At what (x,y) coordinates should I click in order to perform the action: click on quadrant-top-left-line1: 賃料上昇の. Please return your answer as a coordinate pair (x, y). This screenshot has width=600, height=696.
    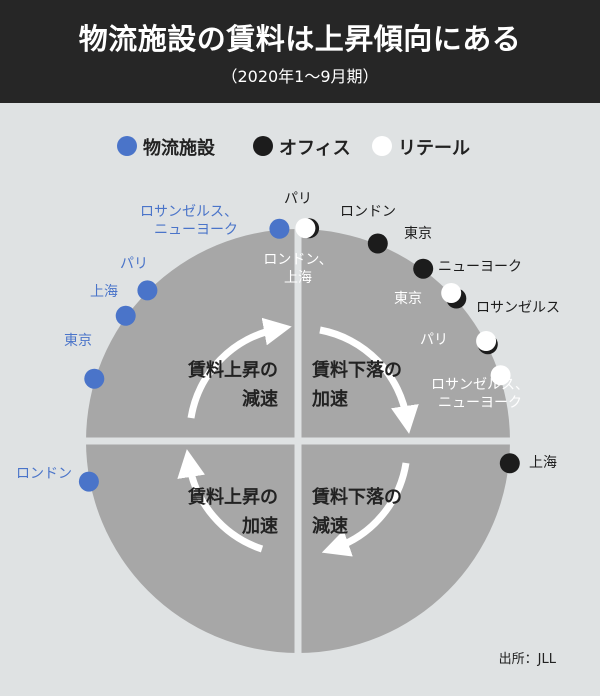
    Looking at the image, I should click on (232, 370).